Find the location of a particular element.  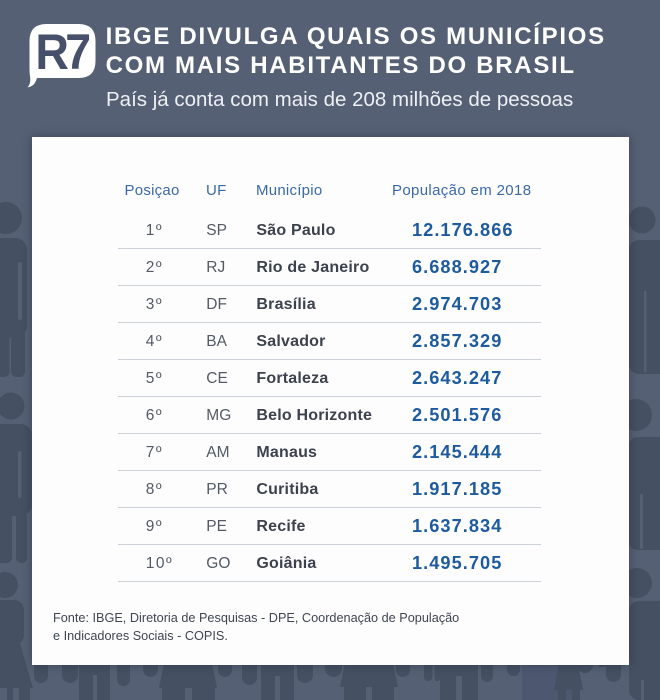

svg-text: R7 is located at coordinates (62, 52).